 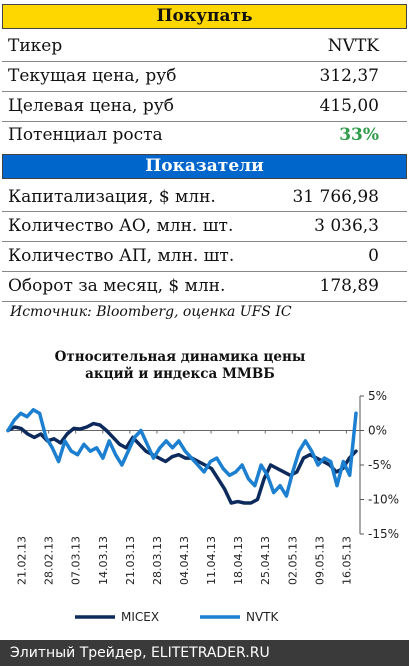 What do you see at coordinates (180, 374) in the screenshot?
I see `chart-title-line2: акций и индекса ММВБ` at bounding box center [180, 374].